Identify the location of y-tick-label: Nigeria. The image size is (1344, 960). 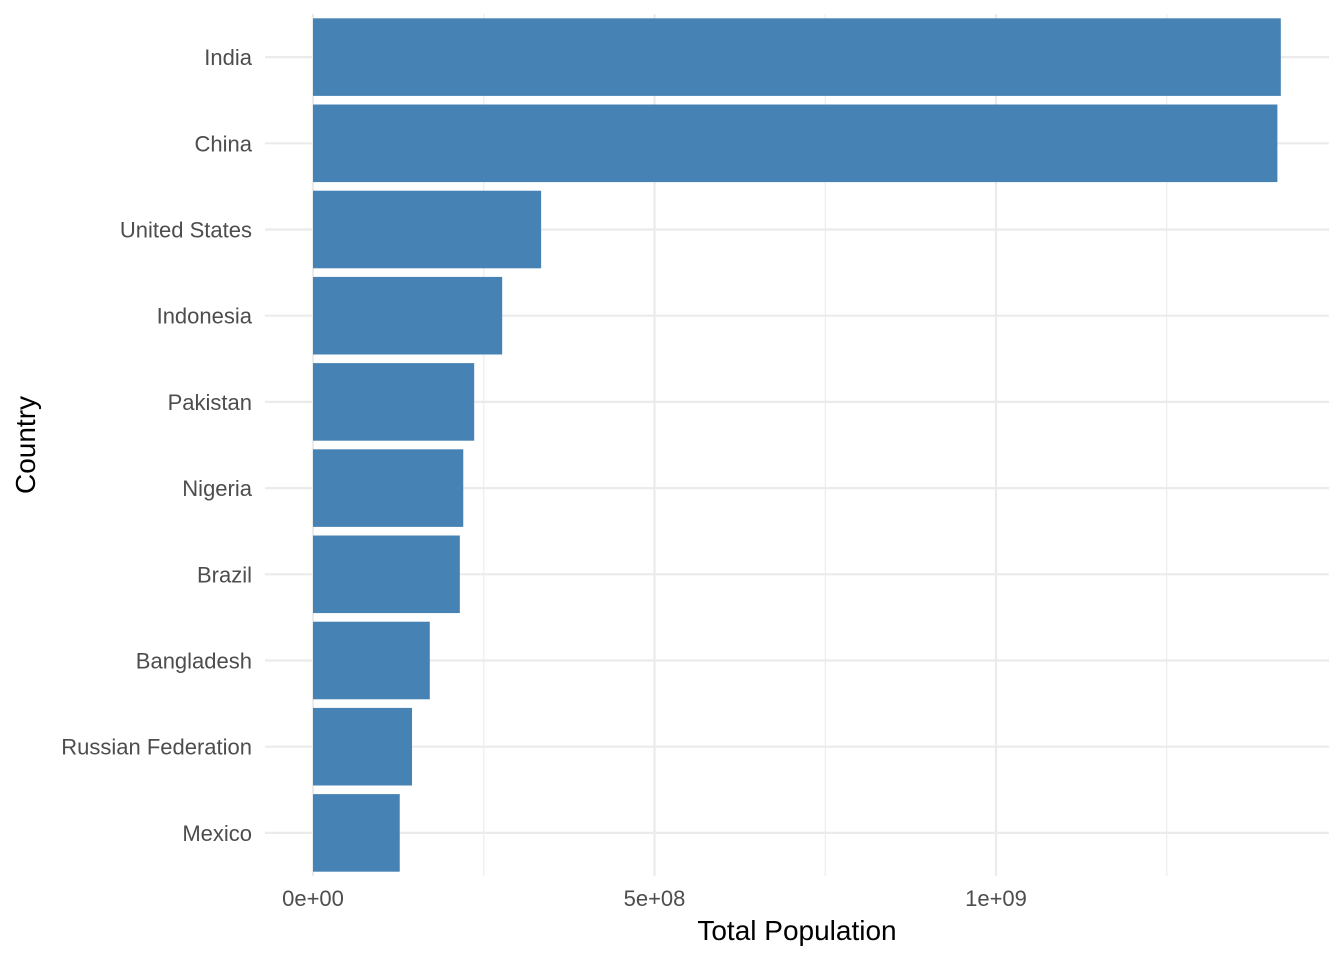
(217, 488).